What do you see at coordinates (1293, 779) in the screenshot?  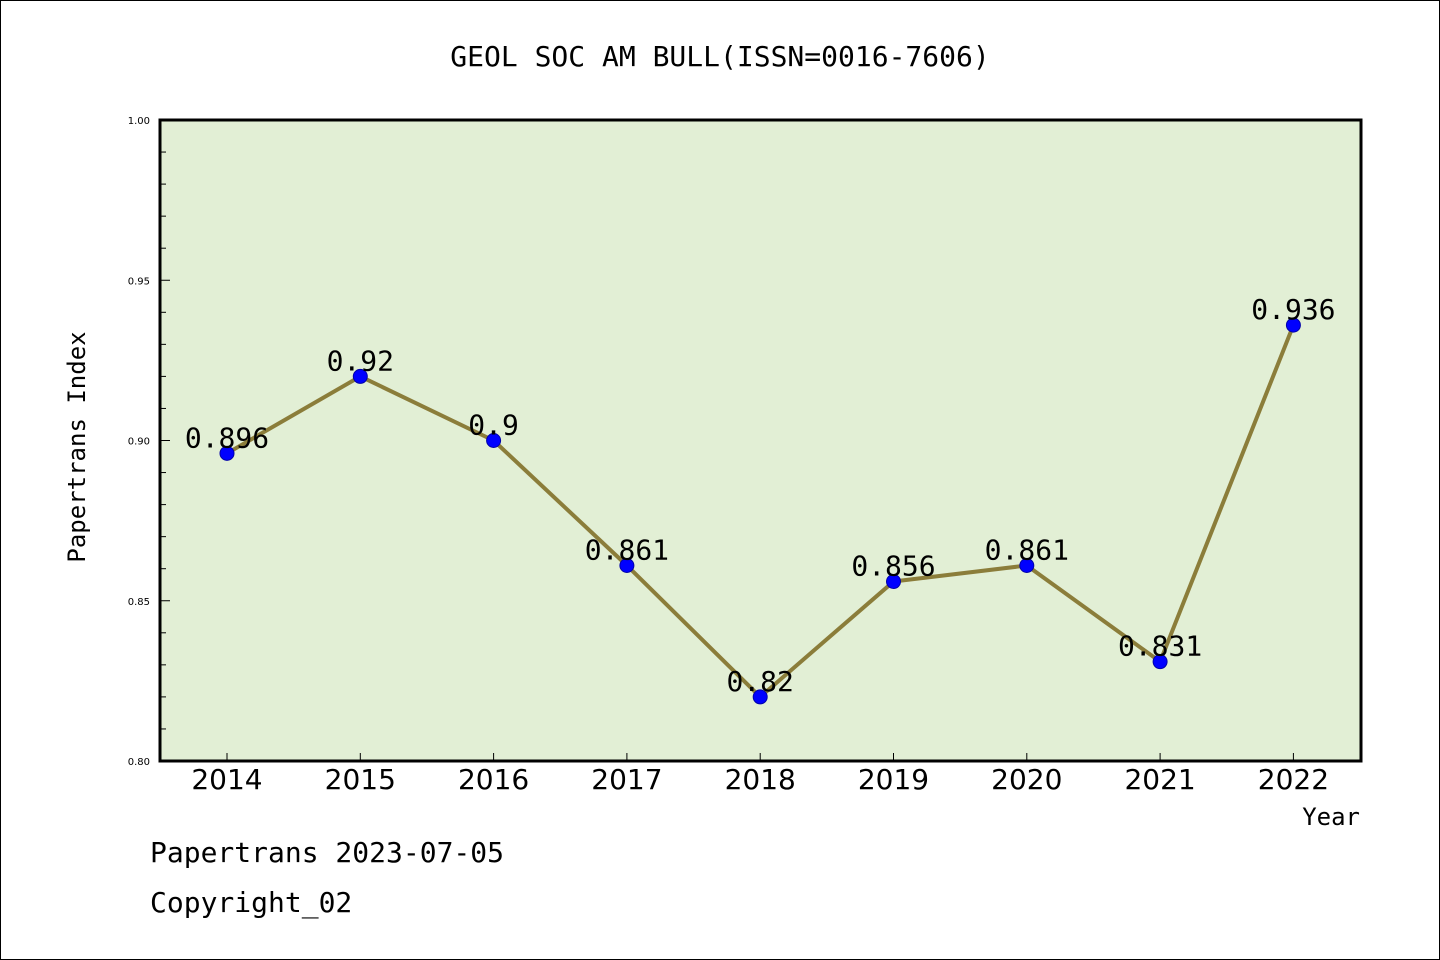 I see `x-tick-label: 2022` at bounding box center [1293, 779].